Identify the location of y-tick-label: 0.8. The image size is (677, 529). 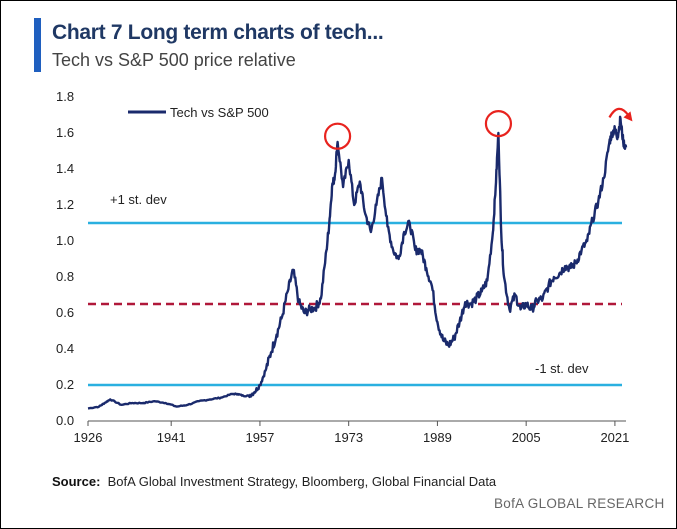
(65, 276).